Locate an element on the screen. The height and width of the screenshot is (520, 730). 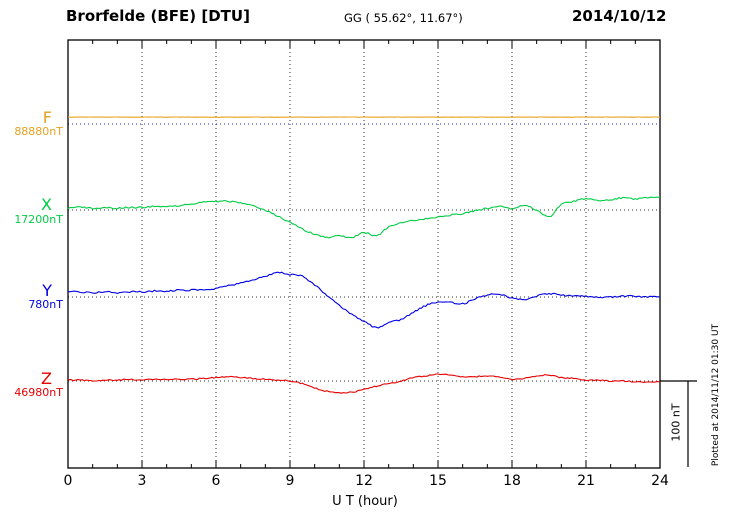
x-tick-label: 12 is located at coordinates (364, 481).